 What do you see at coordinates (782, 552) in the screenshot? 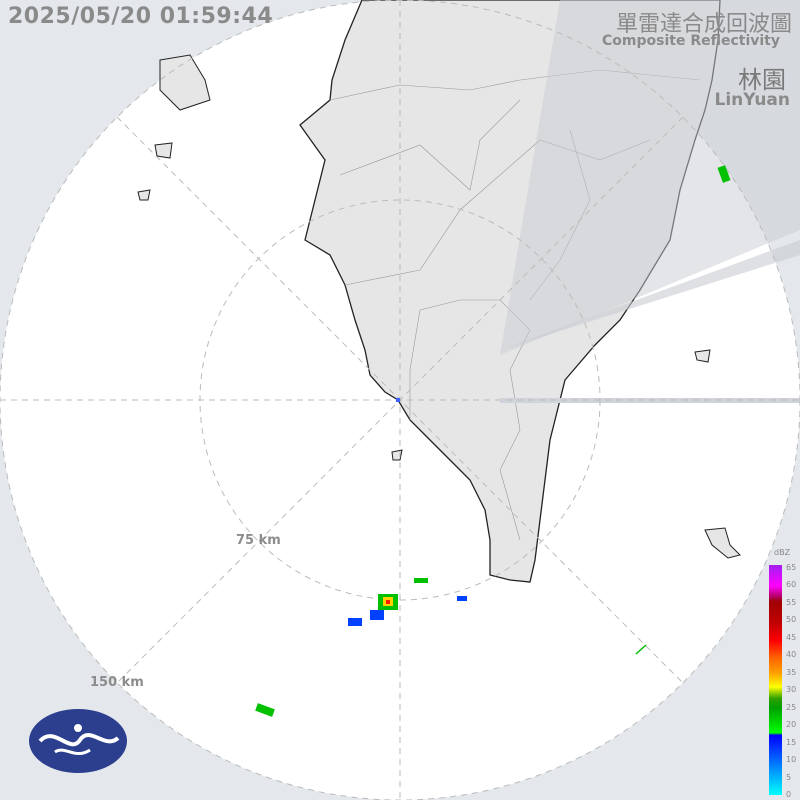
I see `legend-unit: dBZ` at bounding box center [782, 552].